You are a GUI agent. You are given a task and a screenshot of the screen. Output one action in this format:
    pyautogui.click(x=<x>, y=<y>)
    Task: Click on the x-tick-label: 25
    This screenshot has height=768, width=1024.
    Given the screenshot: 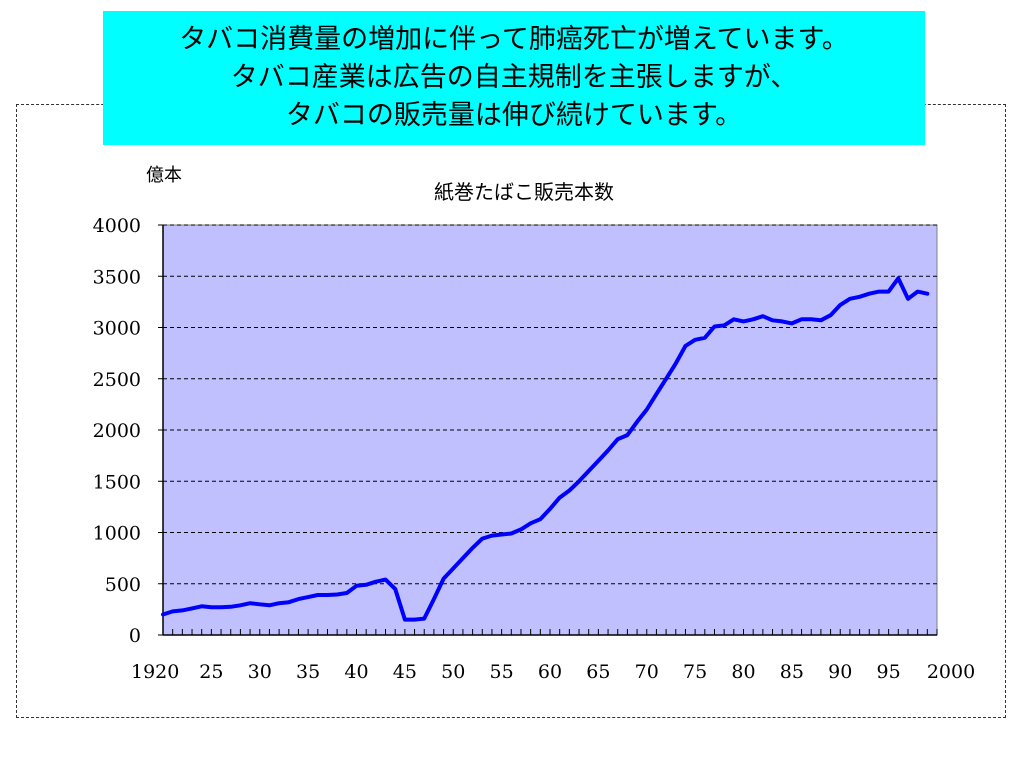 What is the action you would take?
    pyautogui.click(x=211, y=672)
    